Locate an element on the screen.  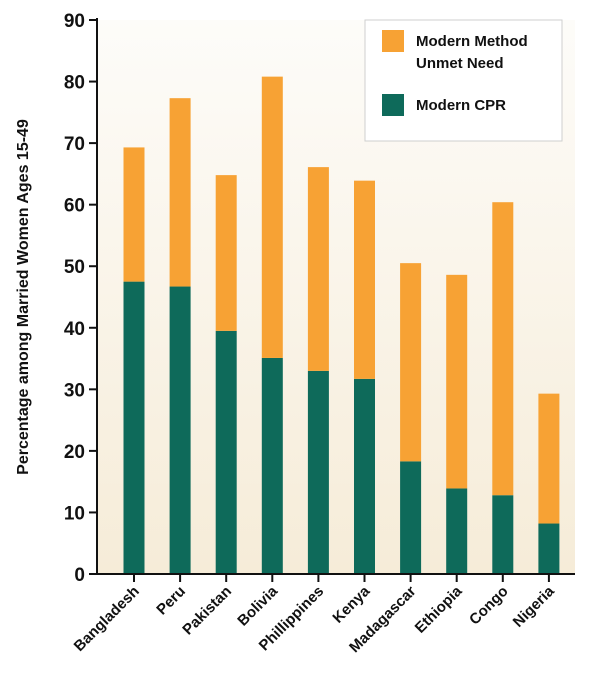
y-tick-label: 90 is located at coordinates (74, 21).